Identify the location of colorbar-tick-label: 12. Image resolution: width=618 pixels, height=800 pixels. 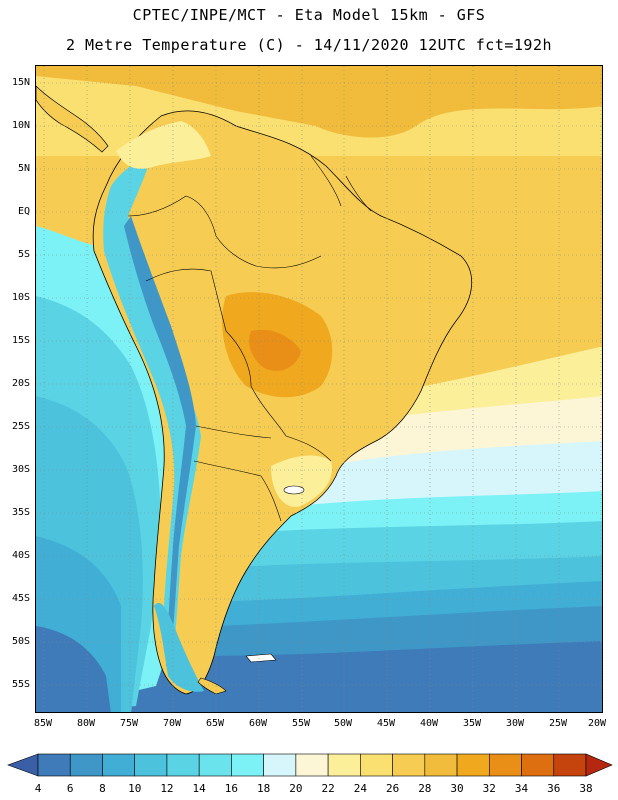
(167, 788).